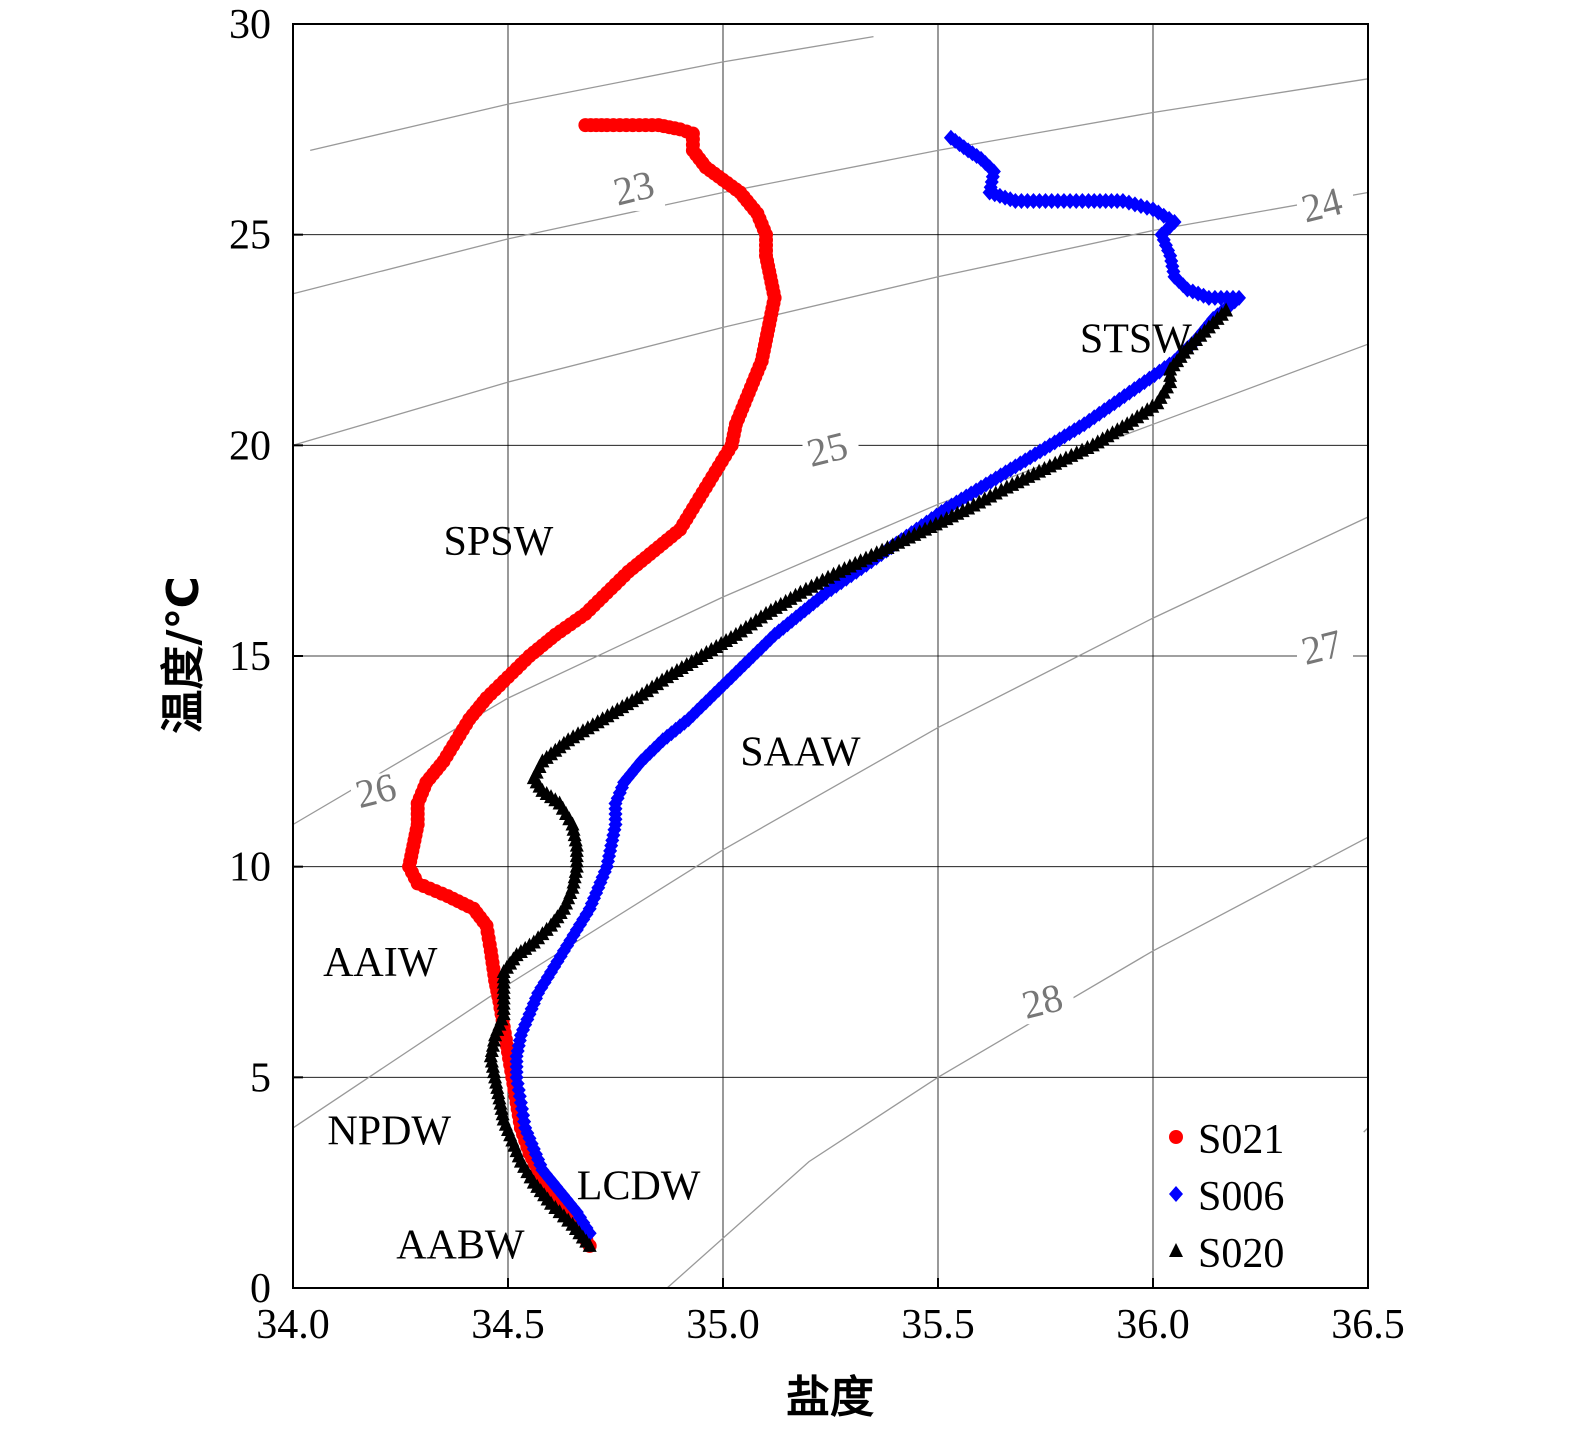 The height and width of the screenshot is (1430, 1575). I want to click on x-tick-label: 34.0, so click(293, 1325).